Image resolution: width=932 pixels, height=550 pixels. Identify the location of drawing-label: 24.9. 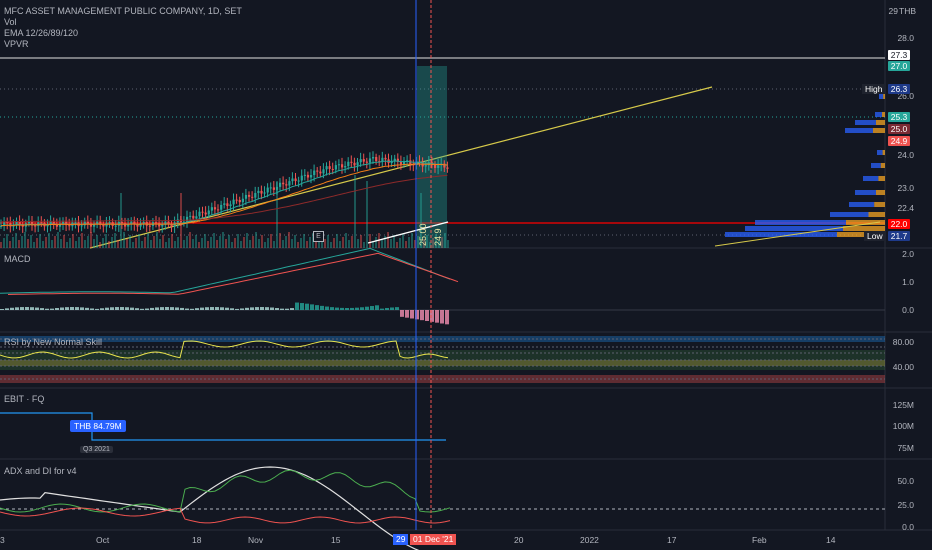
(438, 237).